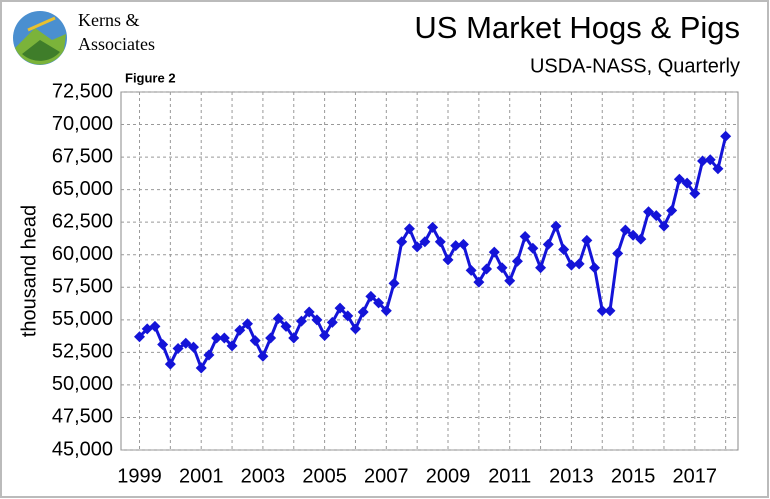  I want to click on x-tick-label: 2015, so click(633, 476).